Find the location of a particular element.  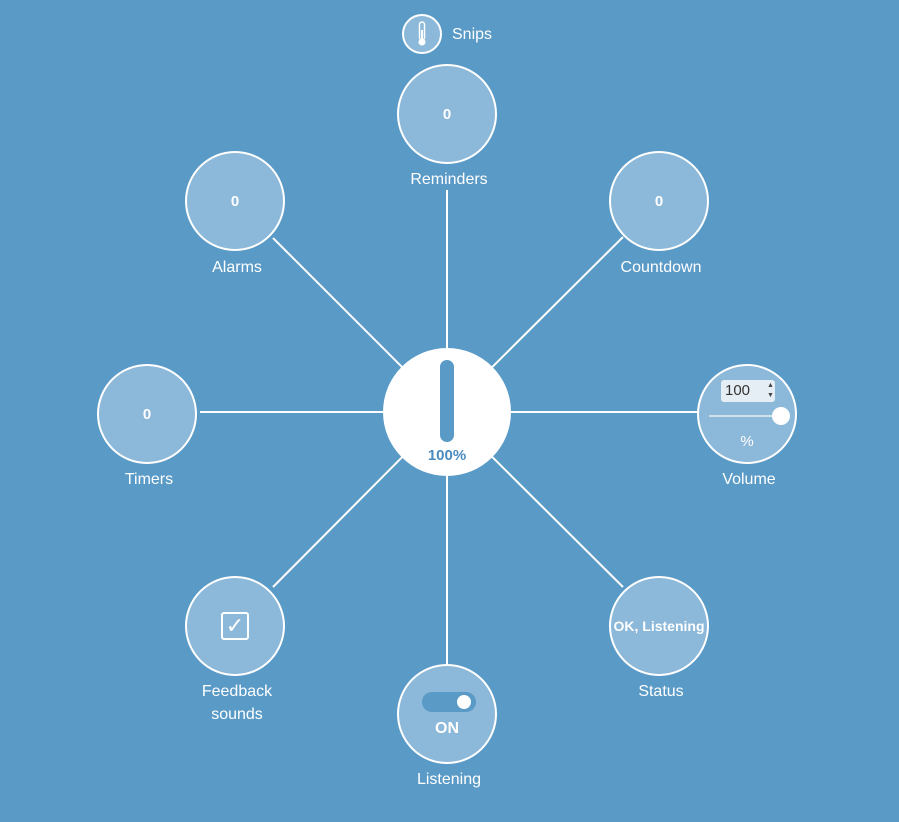

checkbox-checked-icon: ✓ is located at coordinates (235, 626).